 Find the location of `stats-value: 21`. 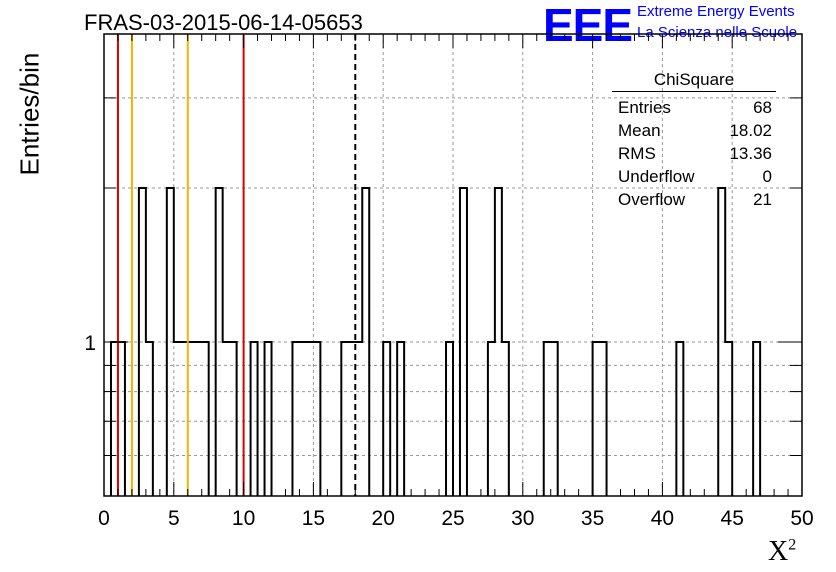

stats-value: 21 is located at coordinates (762, 199).